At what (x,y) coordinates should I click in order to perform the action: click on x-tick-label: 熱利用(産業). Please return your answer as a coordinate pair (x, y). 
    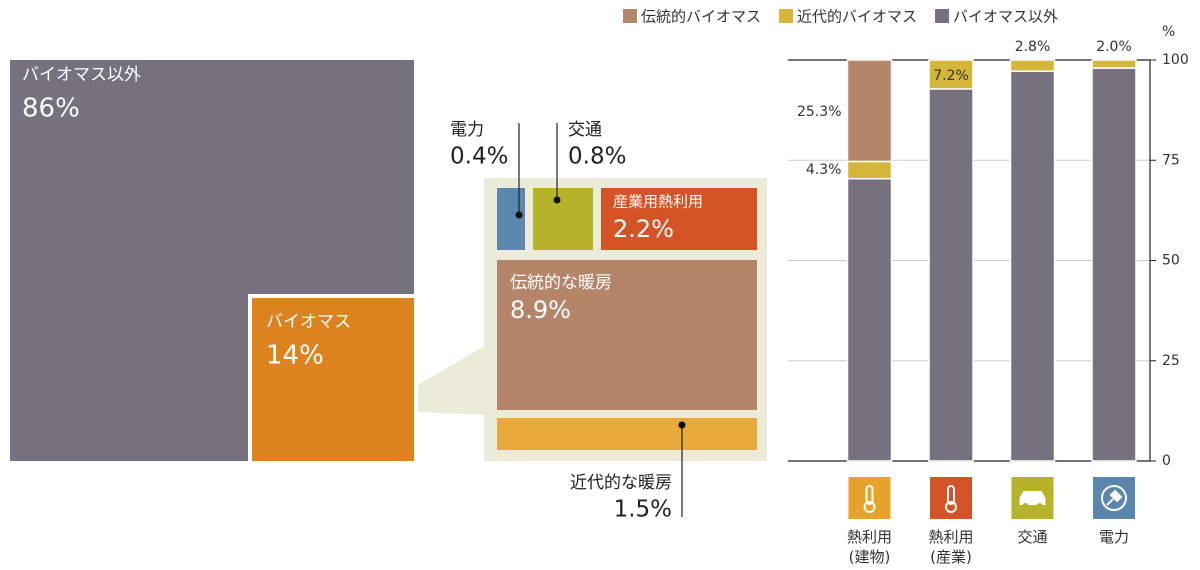
    Looking at the image, I should click on (950, 547).